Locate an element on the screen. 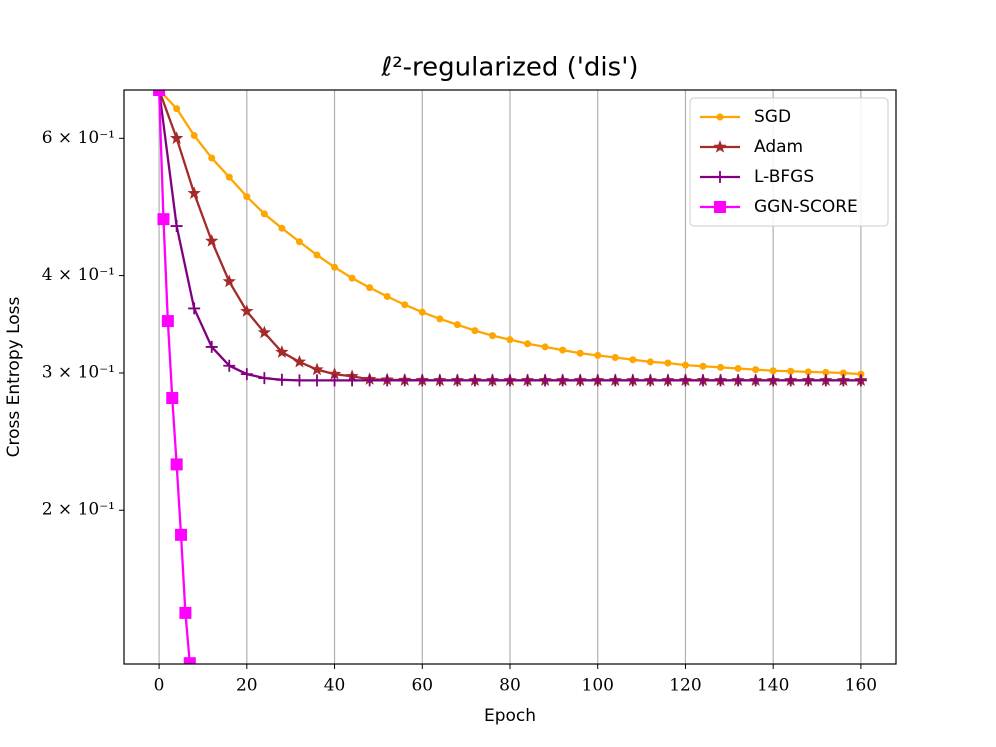 This screenshot has height=747, width=996. x-tick-label: 160 is located at coordinates (861, 686).